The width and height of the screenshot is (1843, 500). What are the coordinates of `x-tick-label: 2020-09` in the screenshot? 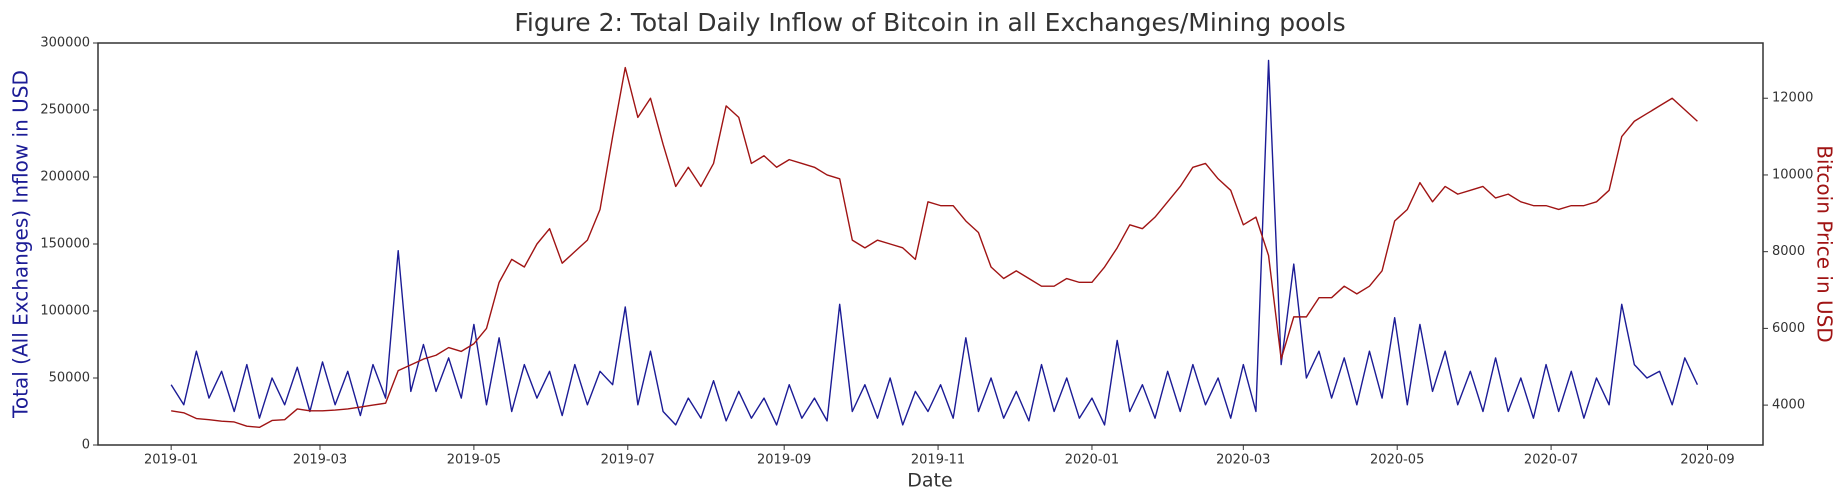 It's located at (1707, 460).